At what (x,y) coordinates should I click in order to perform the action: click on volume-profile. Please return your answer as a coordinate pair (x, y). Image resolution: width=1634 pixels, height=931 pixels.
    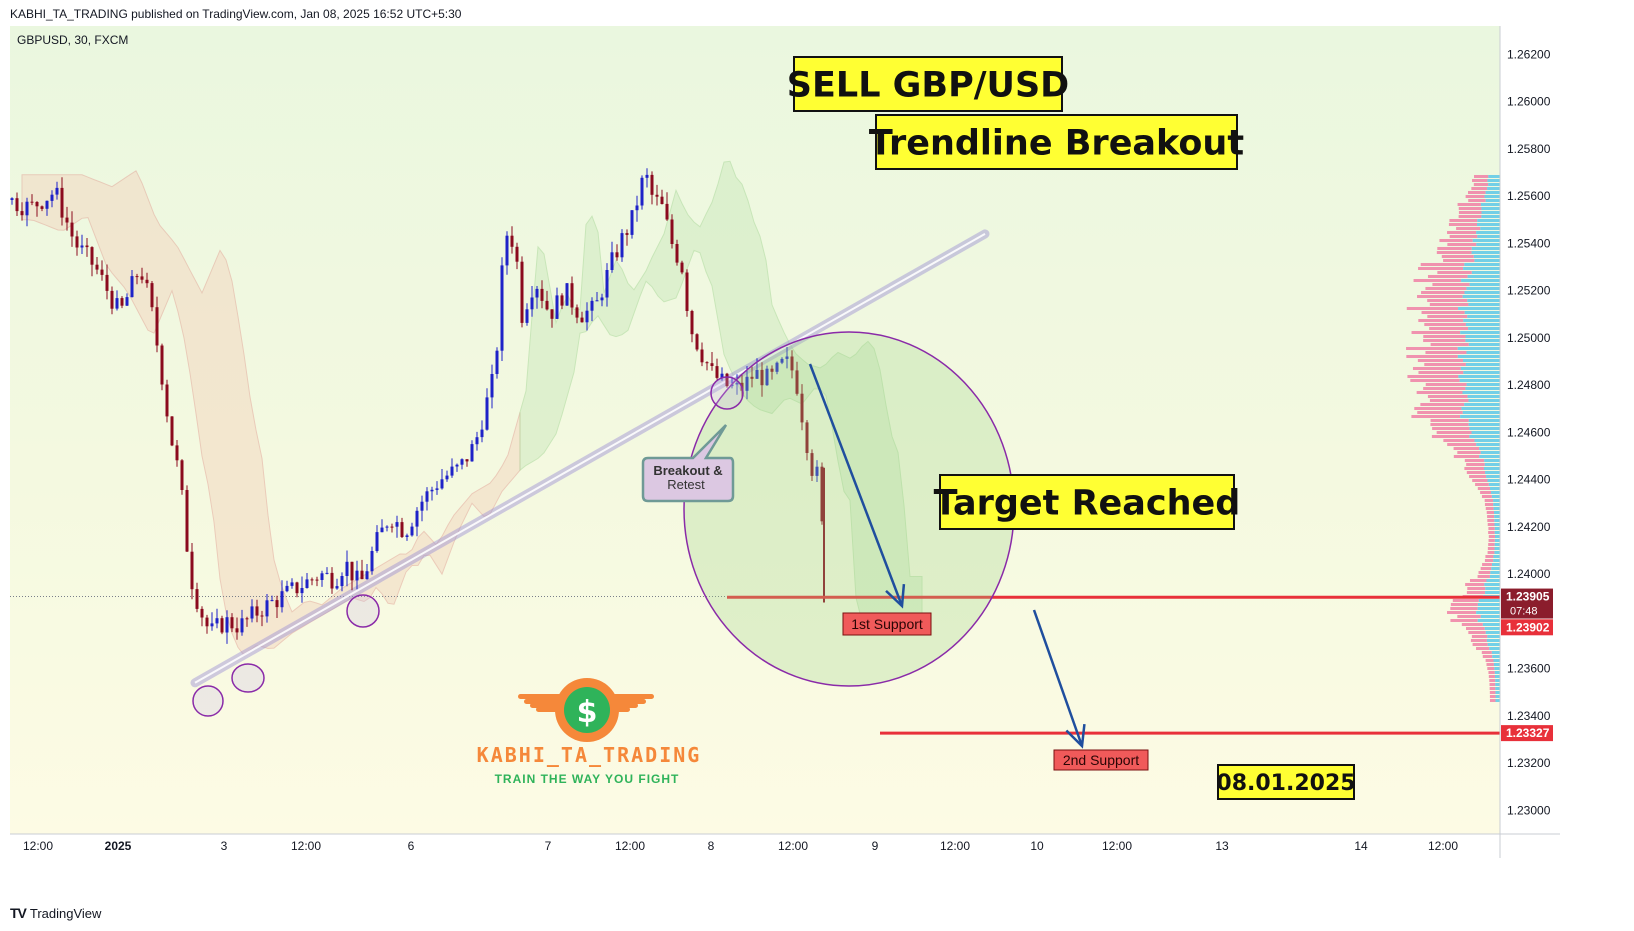
    Looking at the image, I should click on (1453, 438).